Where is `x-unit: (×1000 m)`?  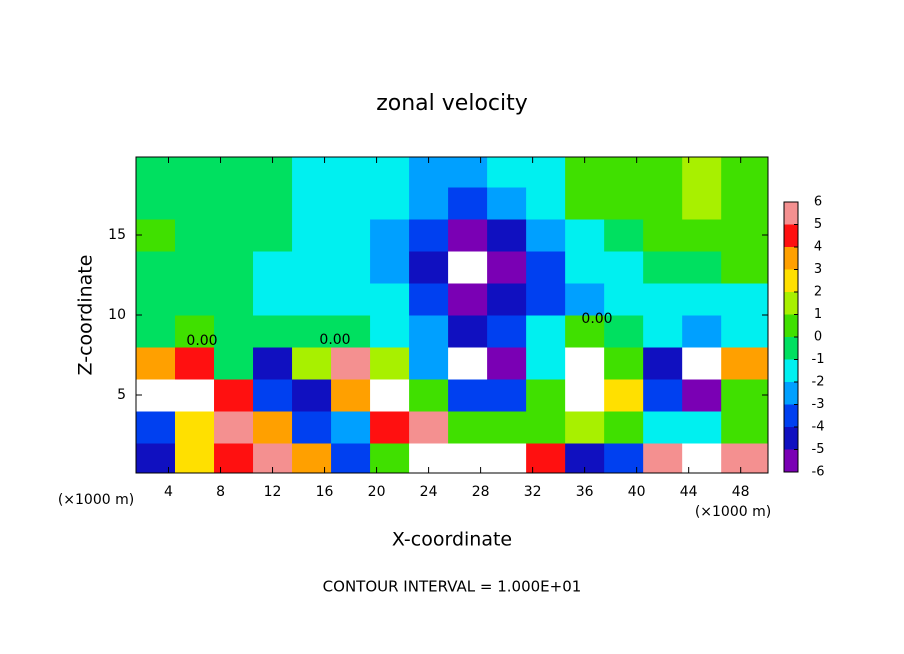
x-unit: (×1000 m) is located at coordinates (733, 512).